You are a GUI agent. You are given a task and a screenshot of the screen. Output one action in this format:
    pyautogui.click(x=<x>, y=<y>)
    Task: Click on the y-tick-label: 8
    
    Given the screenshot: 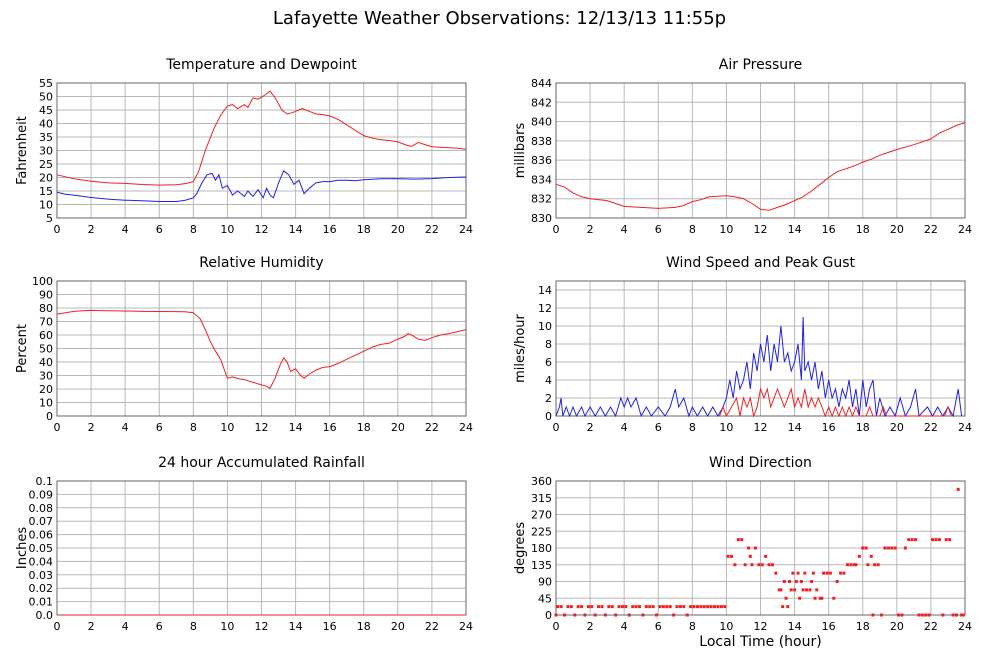 What is the action you would take?
    pyautogui.click(x=548, y=344)
    